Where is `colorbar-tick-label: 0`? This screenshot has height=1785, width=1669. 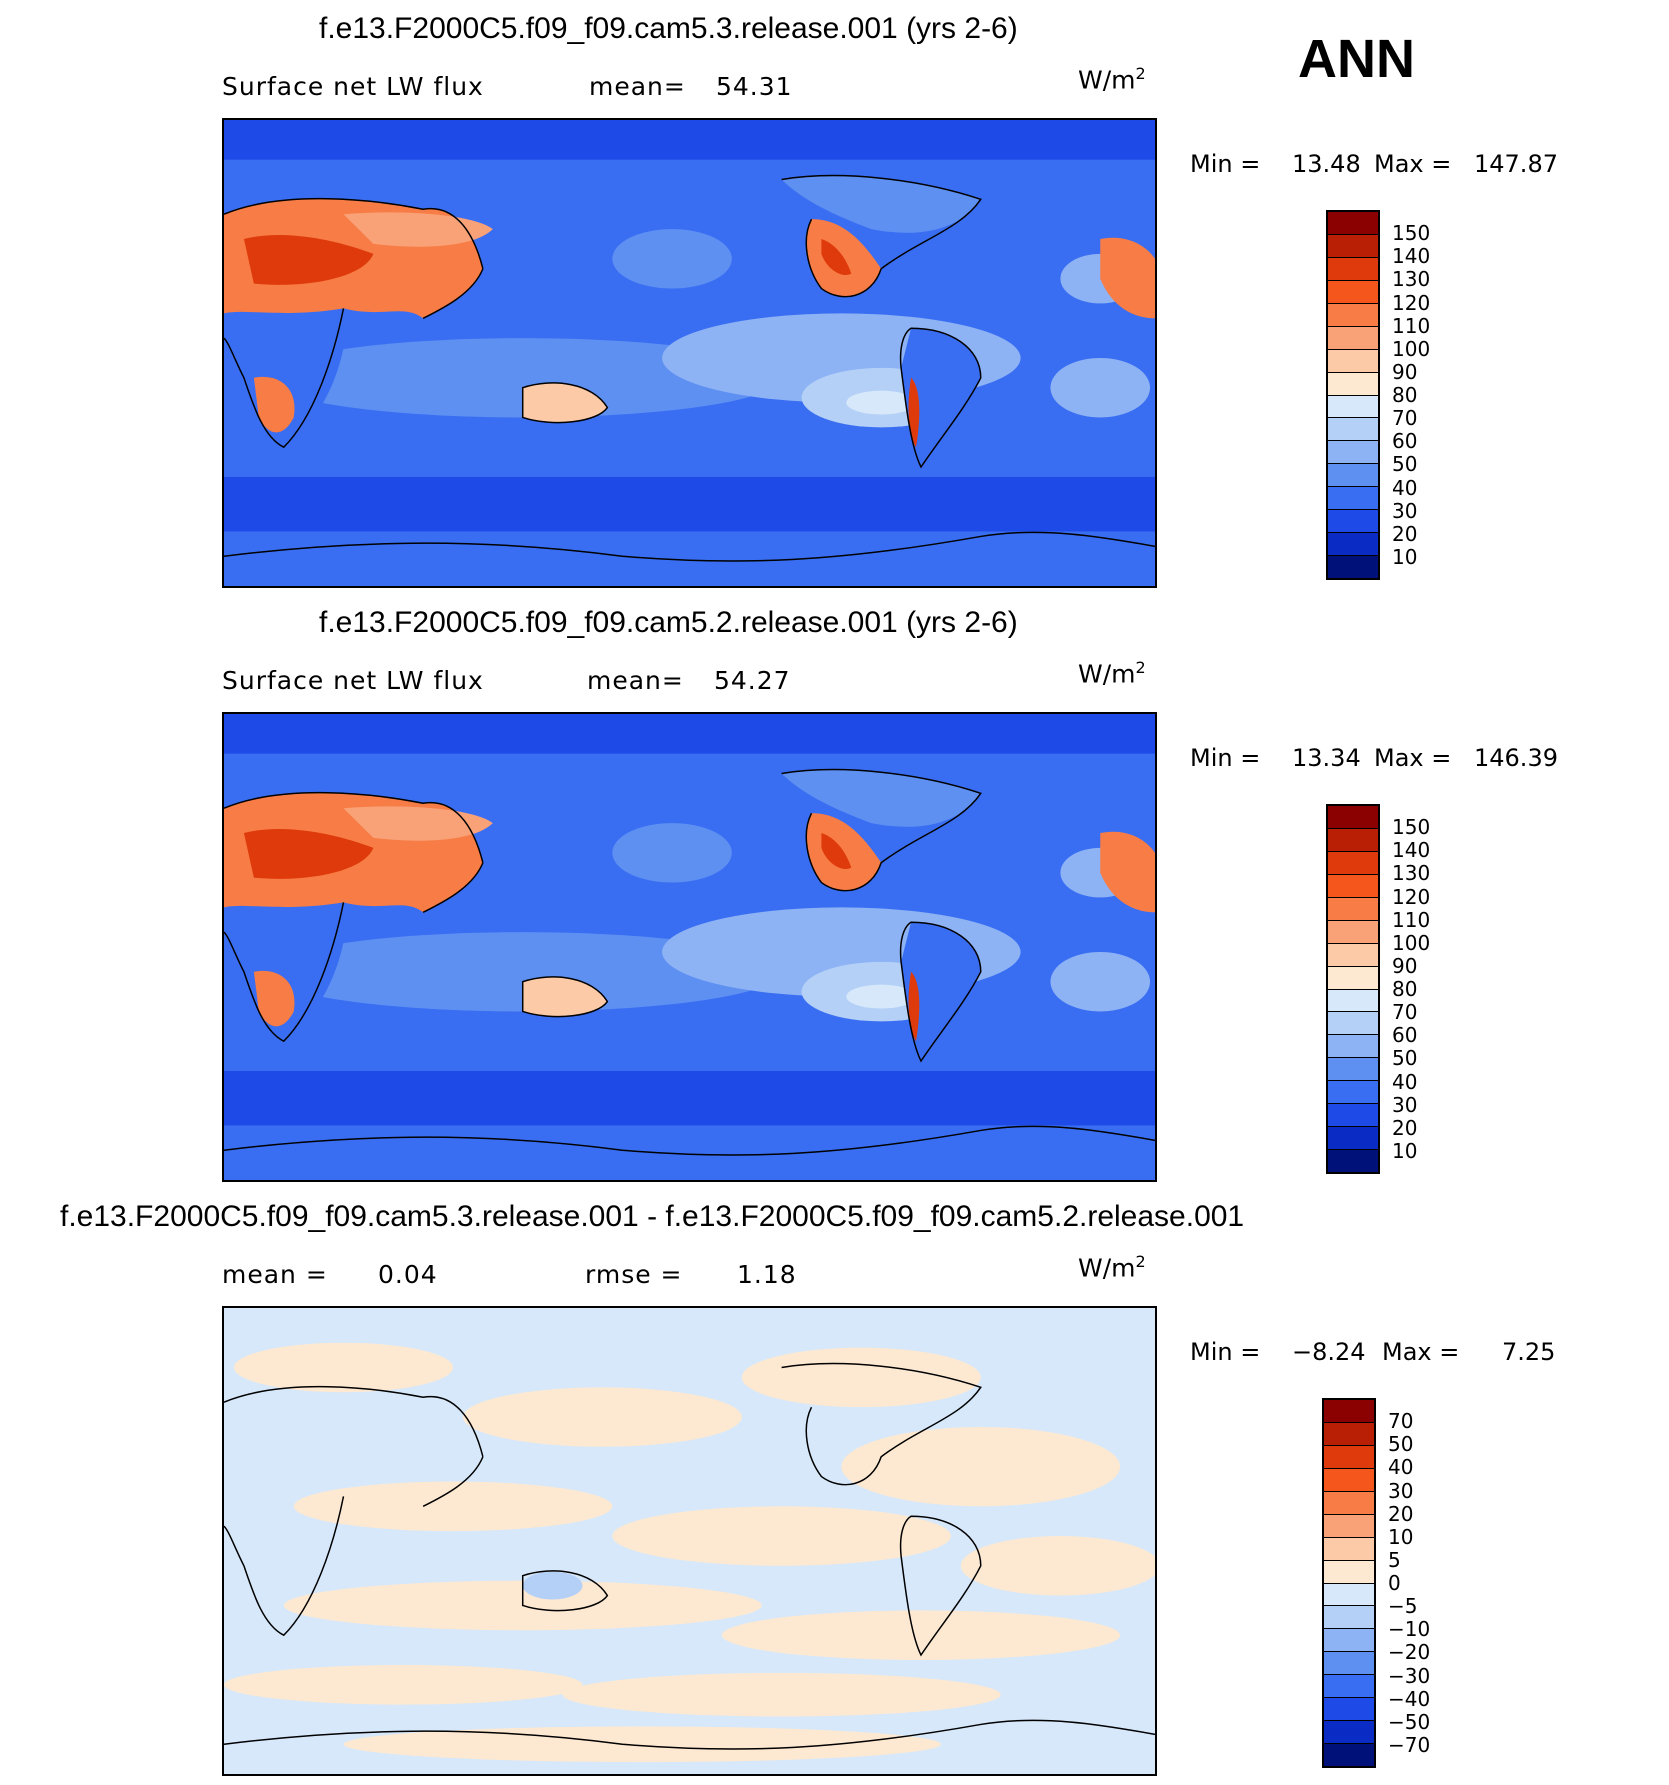
colorbar-tick-label: 0 is located at coordinates (1394, 1583).